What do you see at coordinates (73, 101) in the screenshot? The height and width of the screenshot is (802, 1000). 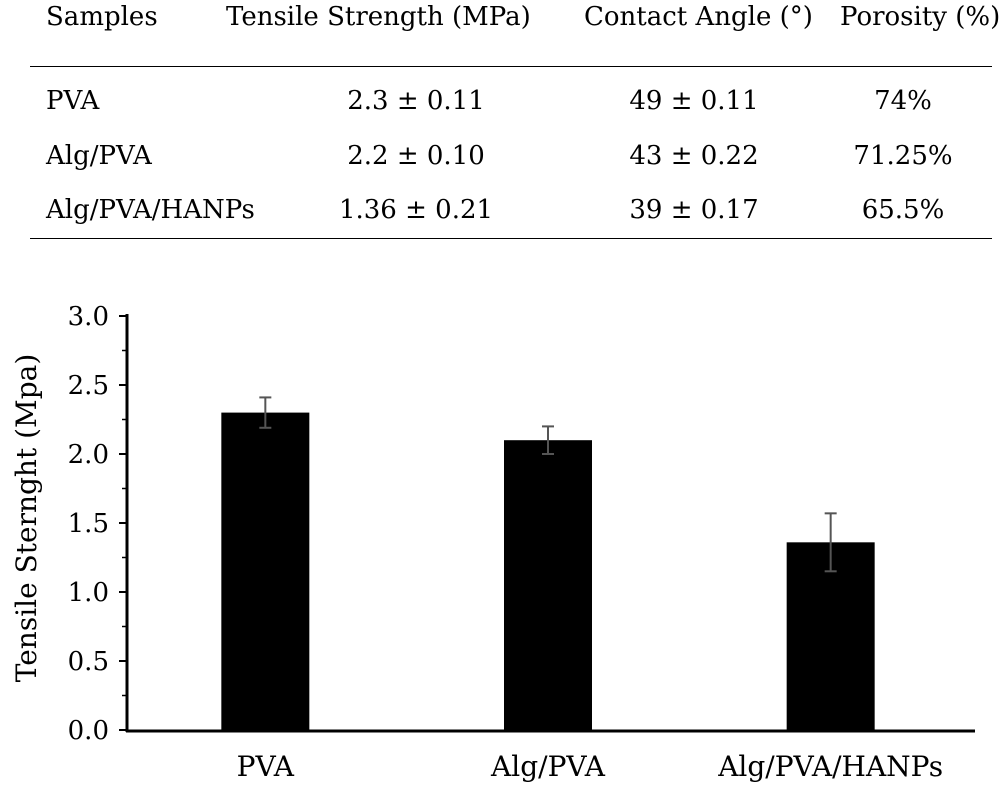 I see `cell-sample-1: PVA` at bounding box center [73, 101].